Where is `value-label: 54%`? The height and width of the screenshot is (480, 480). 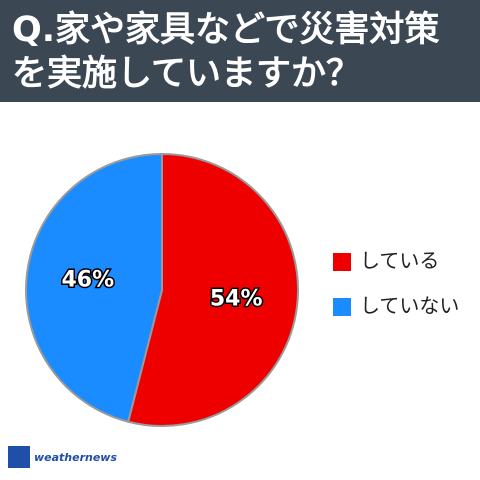 value-label: 54% is located at coordinates (236, 298).